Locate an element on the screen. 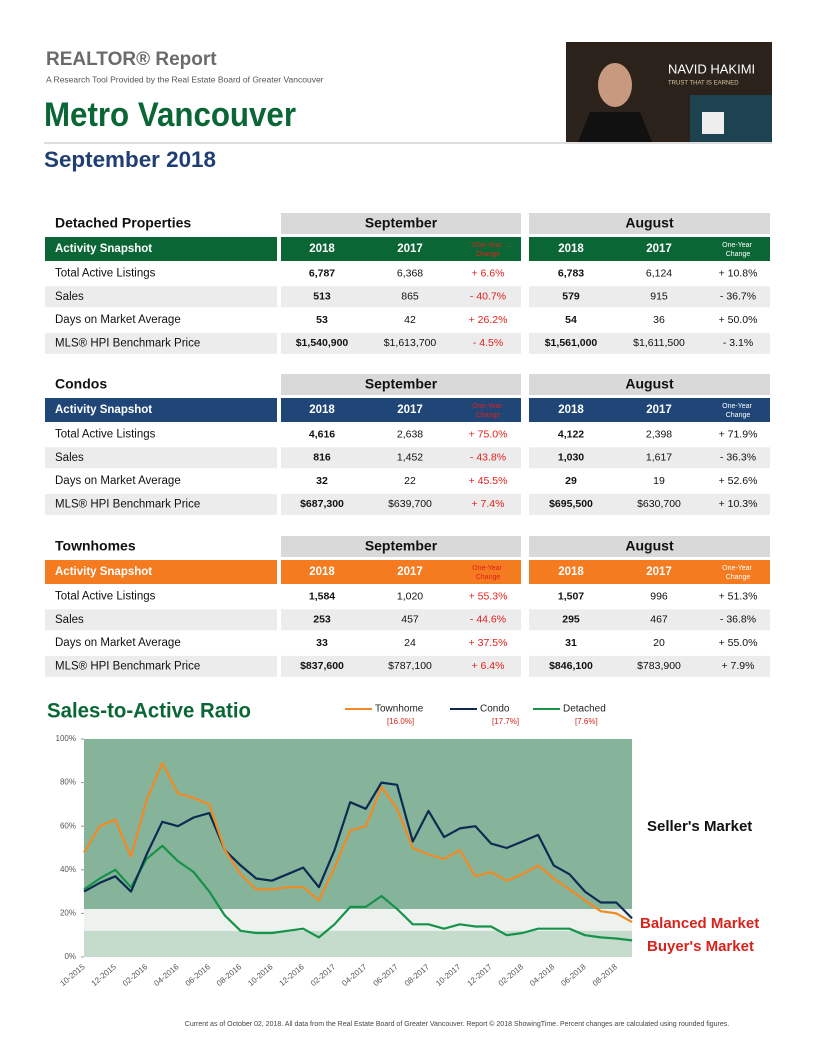 Image resolution: width=816 pixels, height=1056 pixels. cell-value: $837,600 is located at coordinates (322, 666).